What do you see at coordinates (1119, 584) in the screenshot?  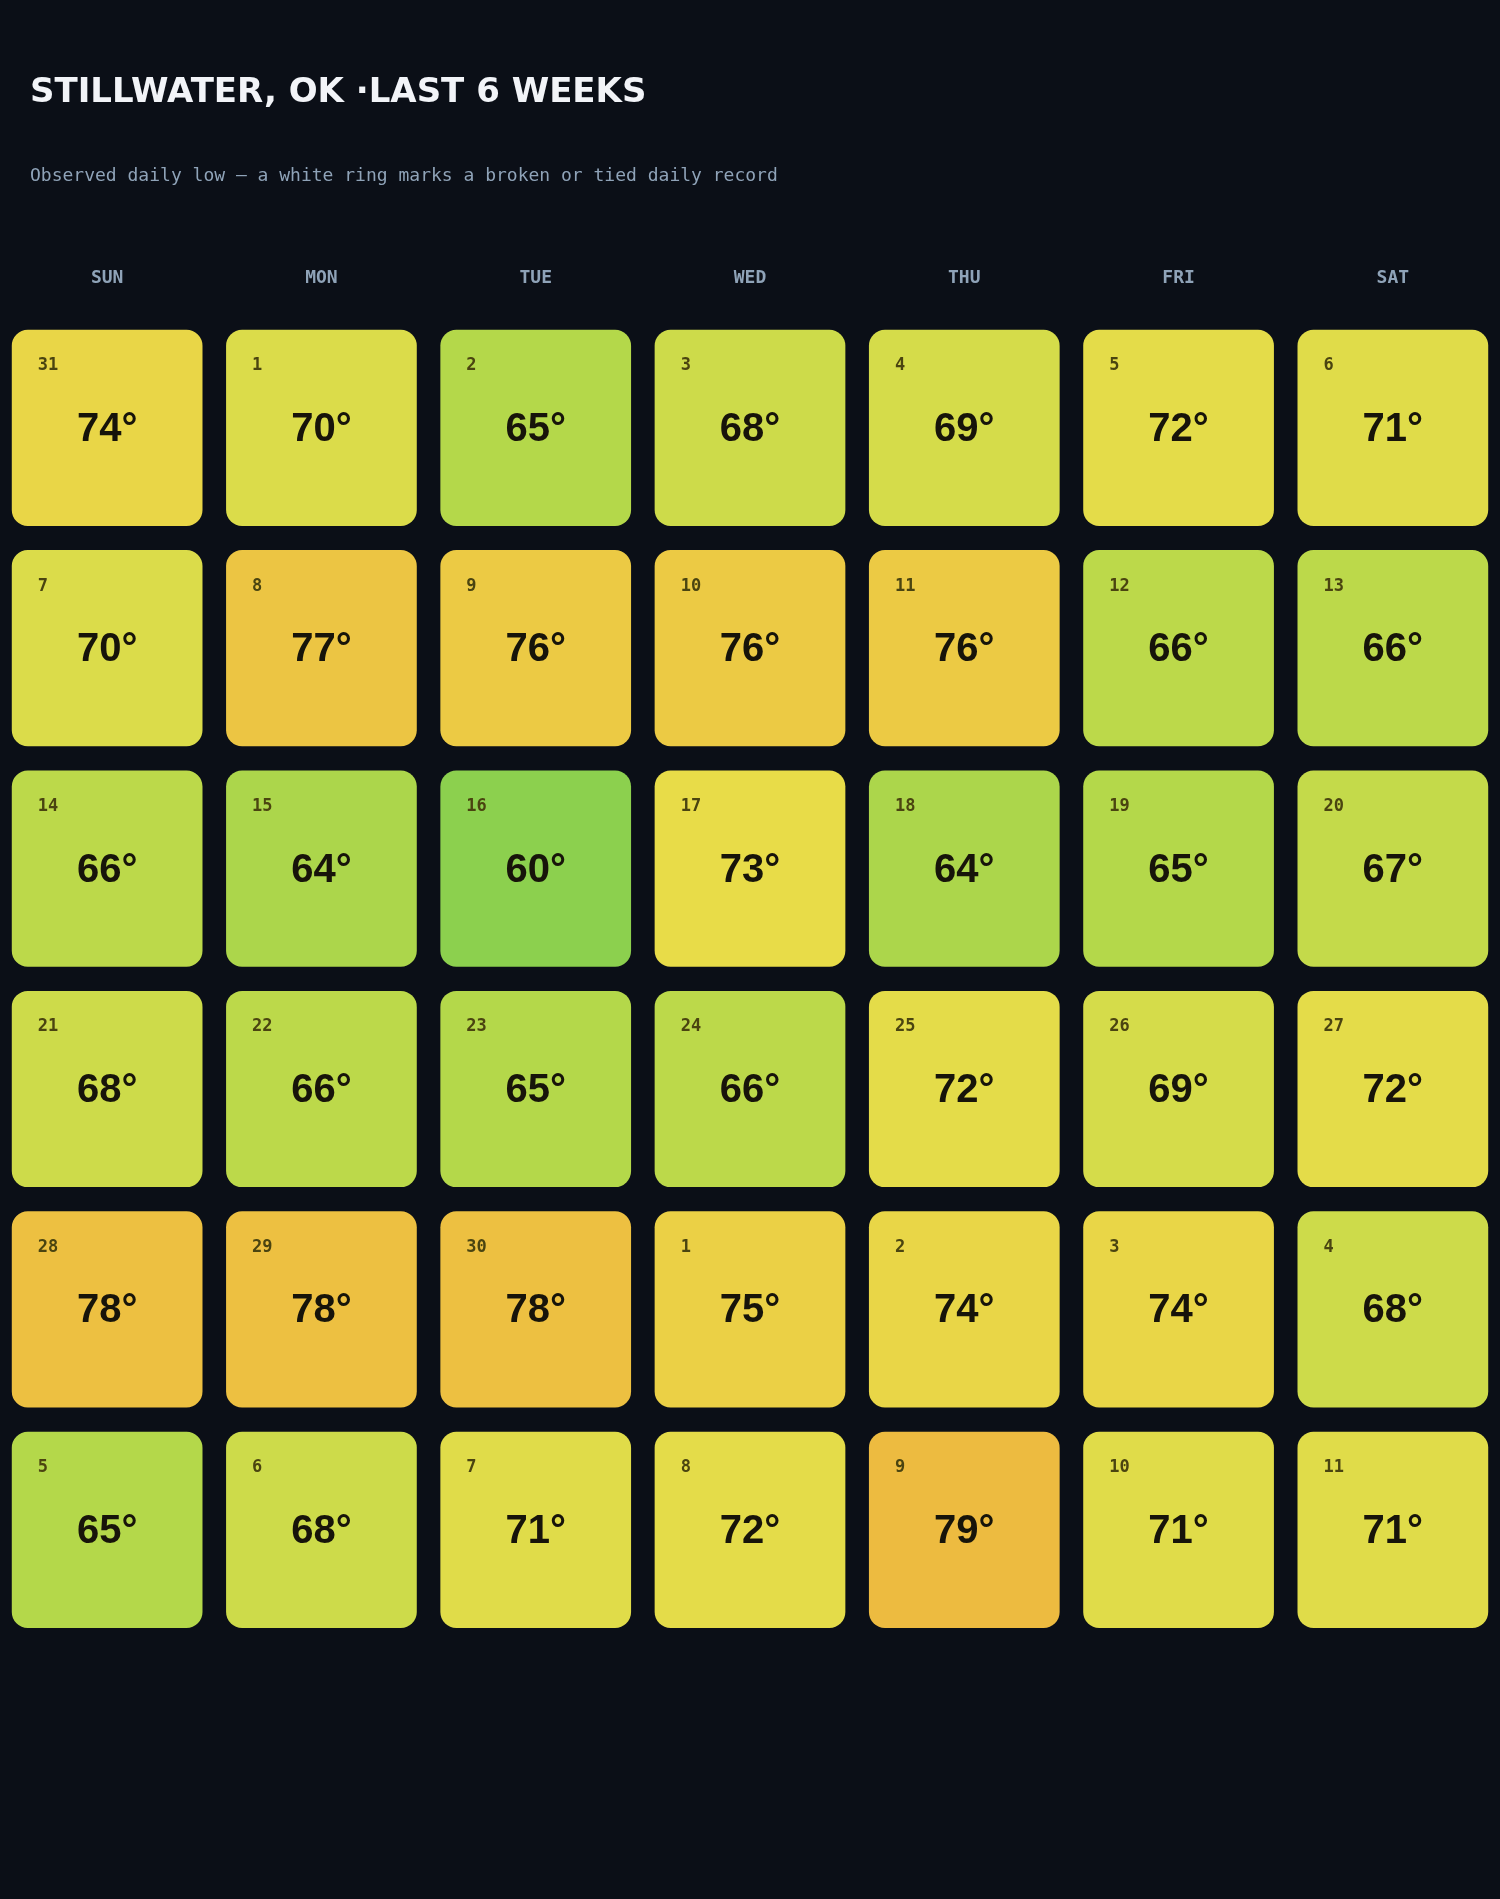 I see `annotation: 12` at bounding box center [1119, 584].